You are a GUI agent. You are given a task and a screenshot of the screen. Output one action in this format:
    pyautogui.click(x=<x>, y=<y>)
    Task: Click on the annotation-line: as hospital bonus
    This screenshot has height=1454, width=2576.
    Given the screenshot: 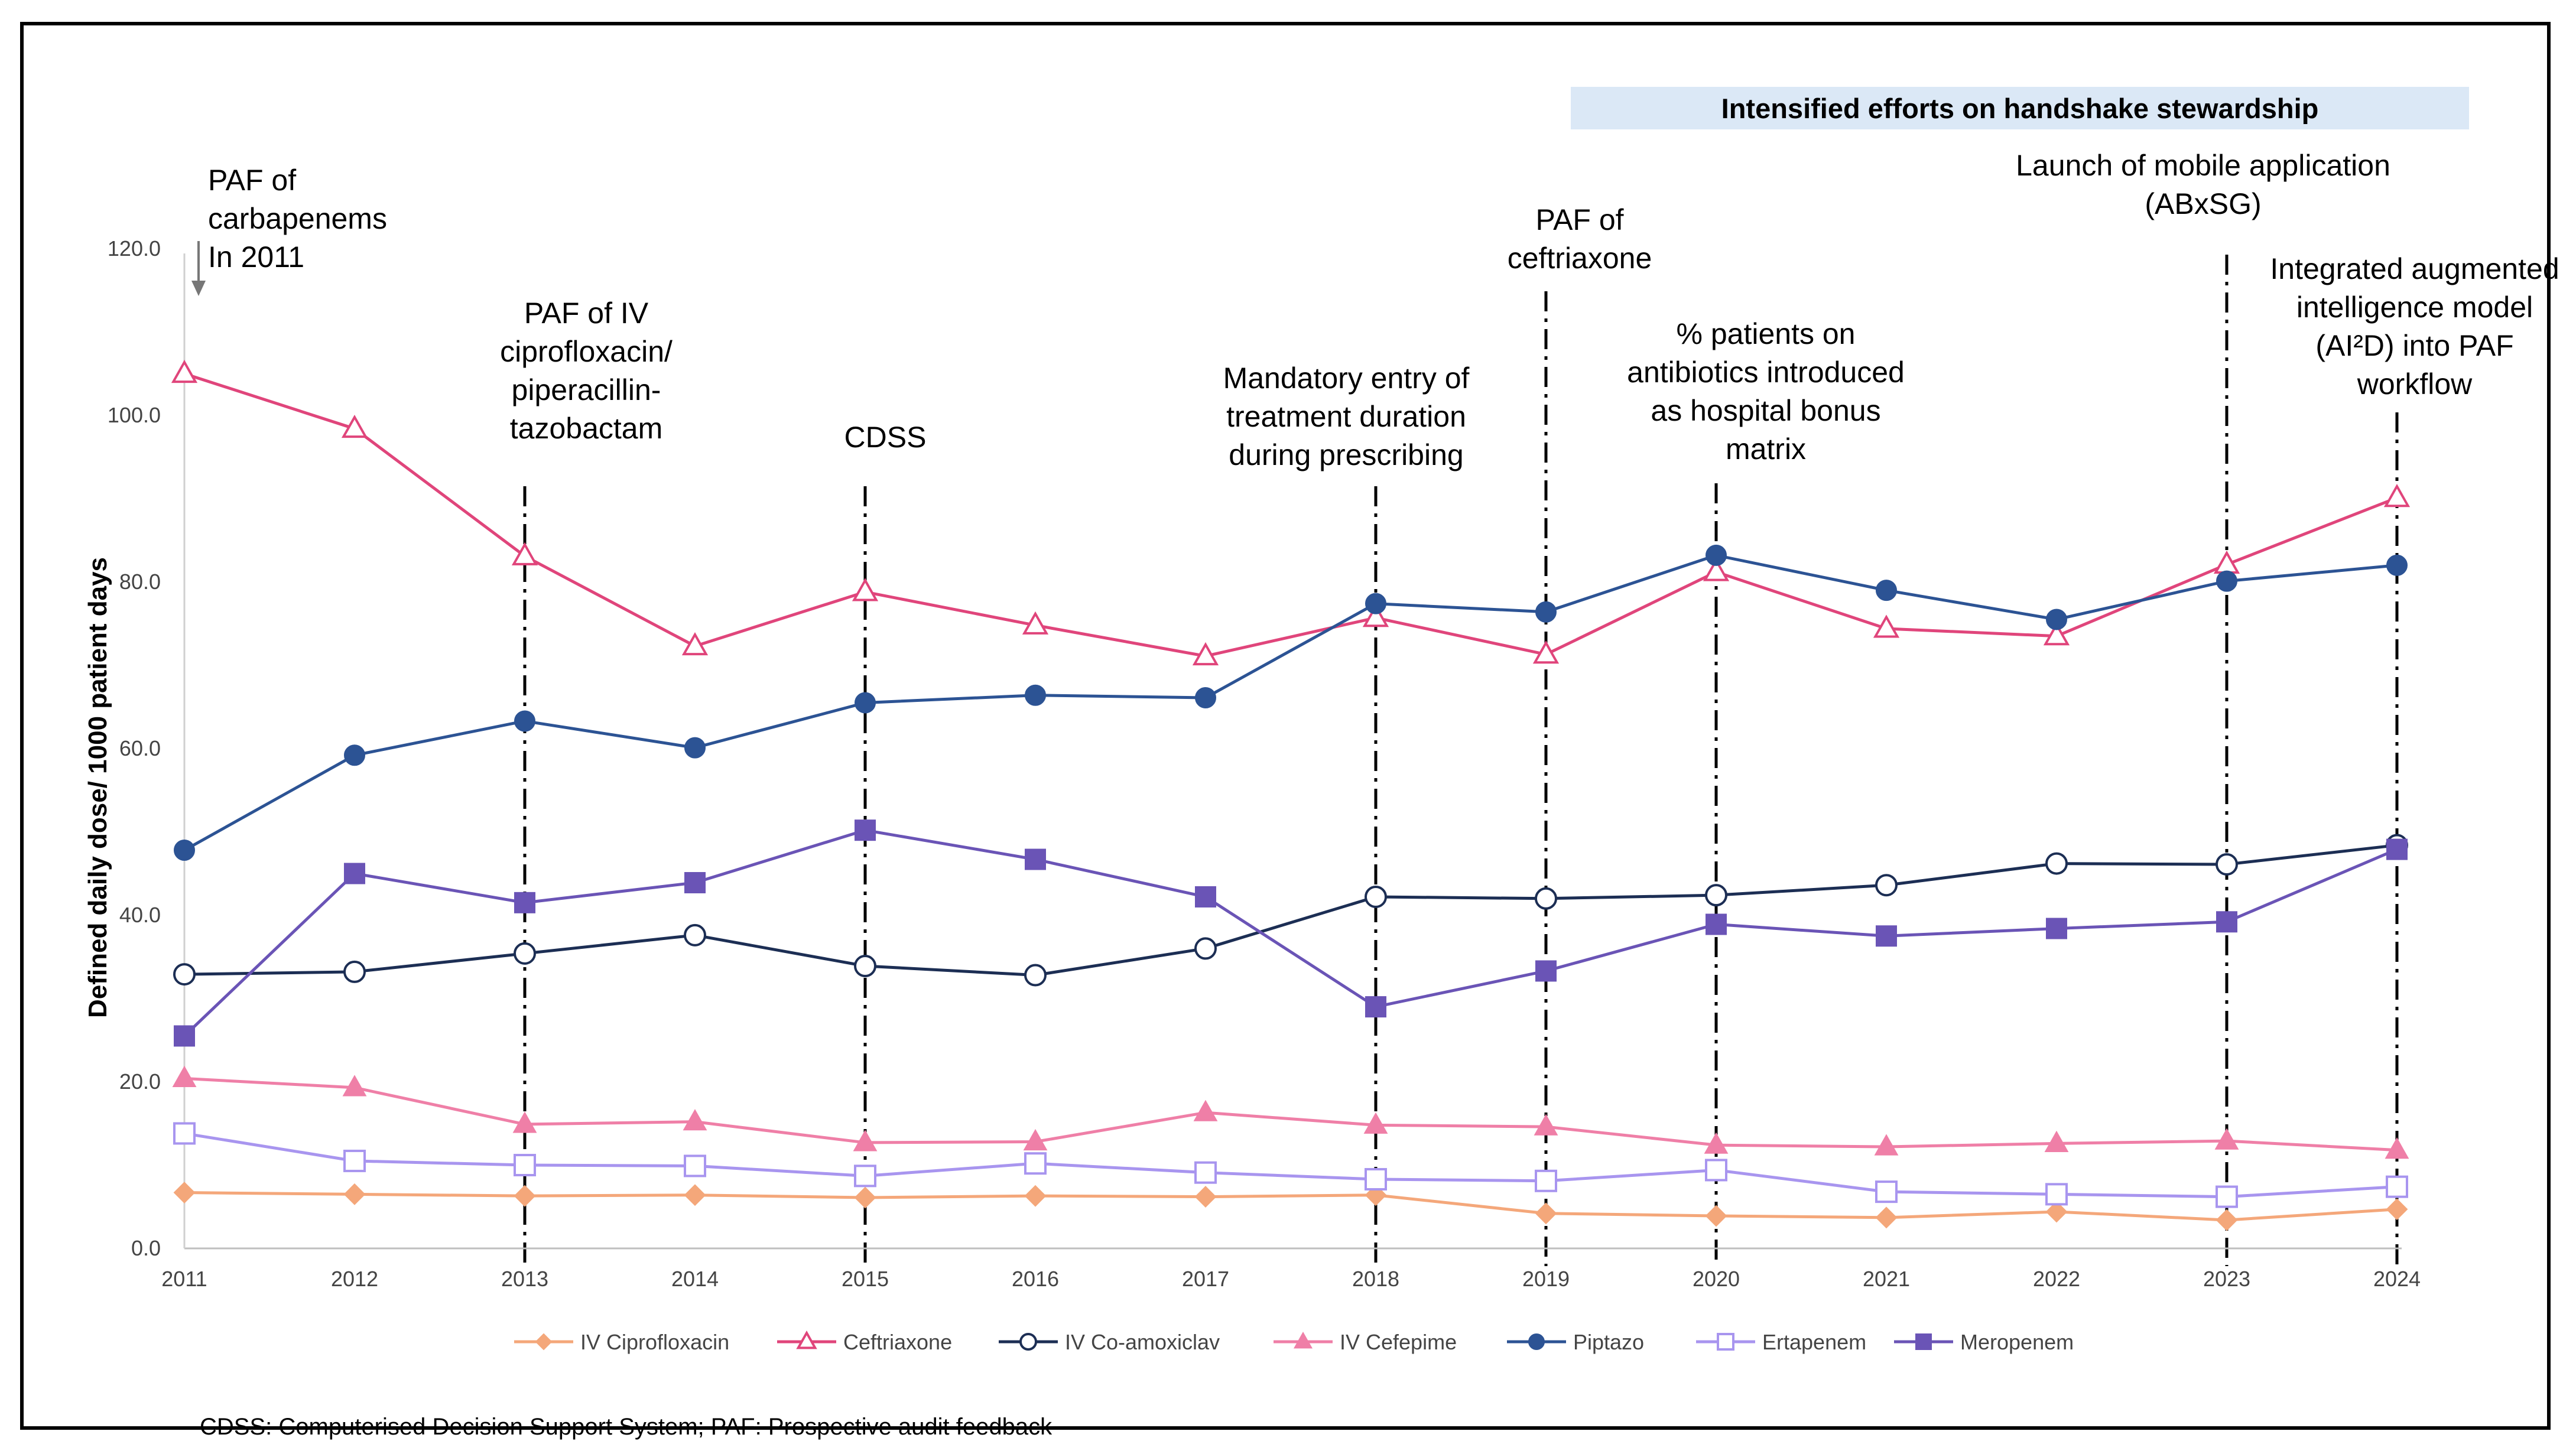 What is the action you would take?
    pyautogui.click(x=1766, y=410)
    